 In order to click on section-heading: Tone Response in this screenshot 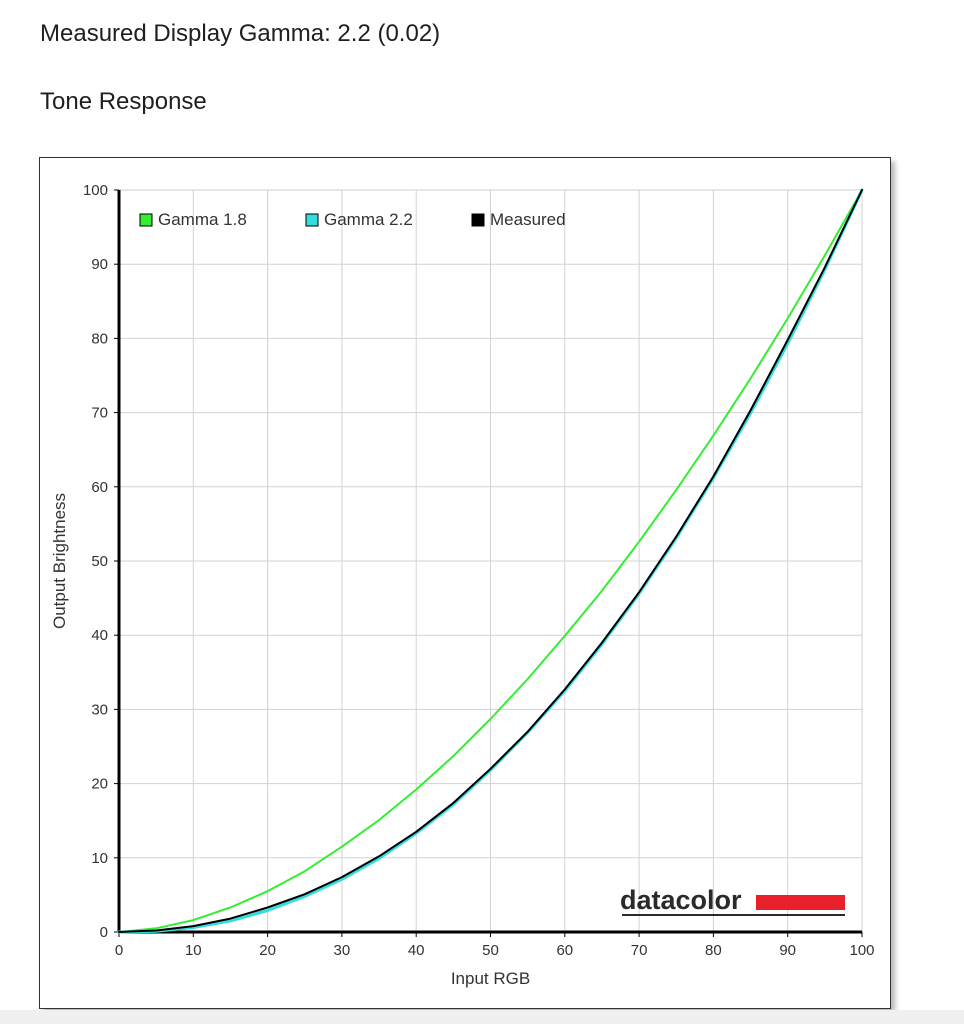, I will do `click(123, 101)`.